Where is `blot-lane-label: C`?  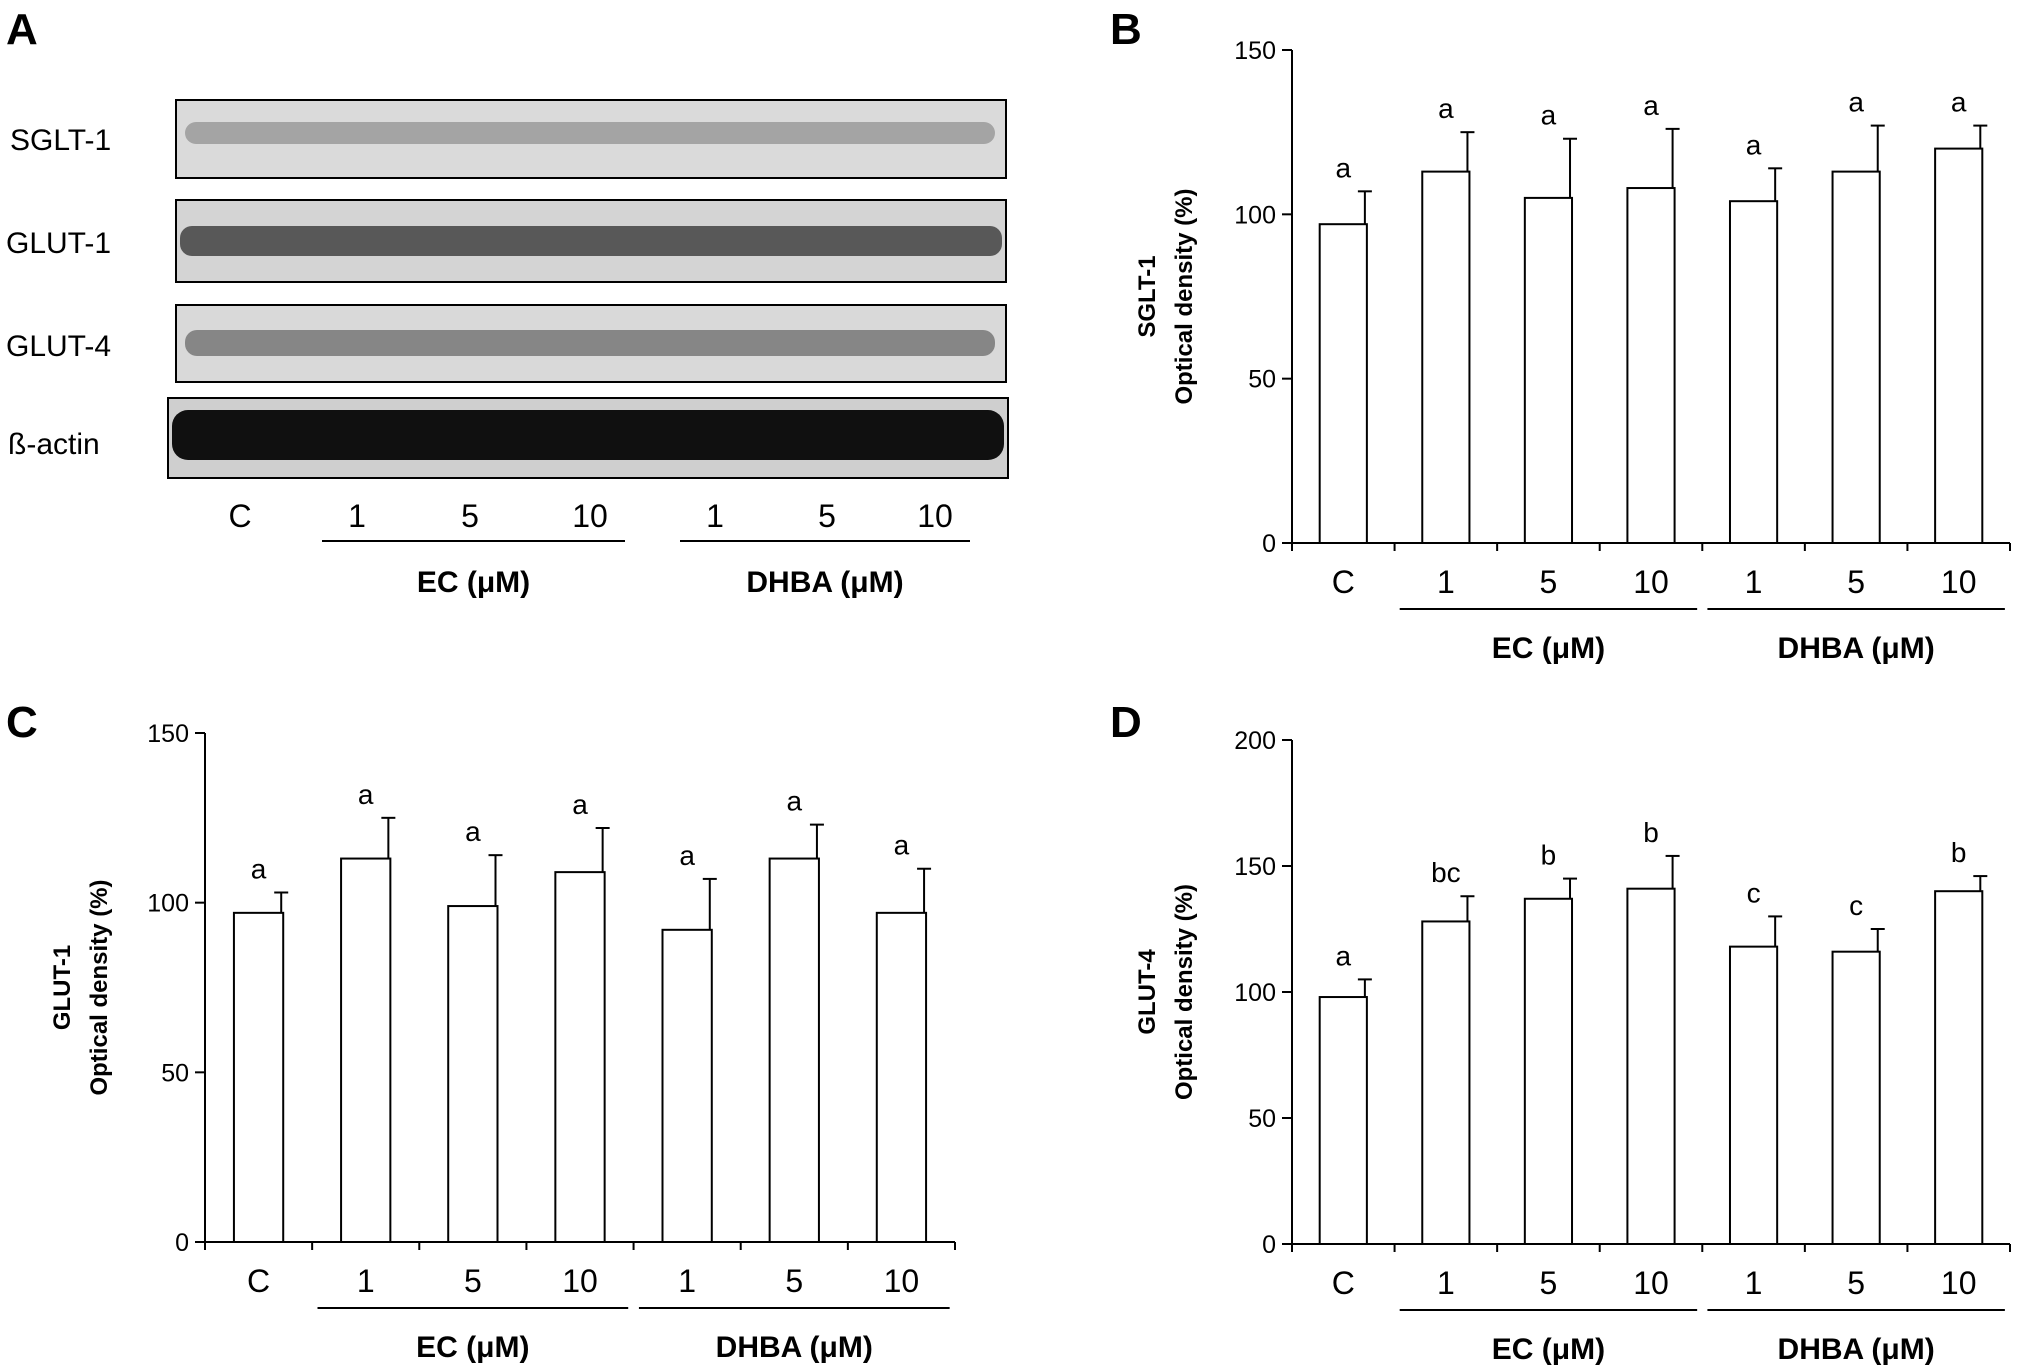 blot-lane-label: C is located at coordinates (239, 516).